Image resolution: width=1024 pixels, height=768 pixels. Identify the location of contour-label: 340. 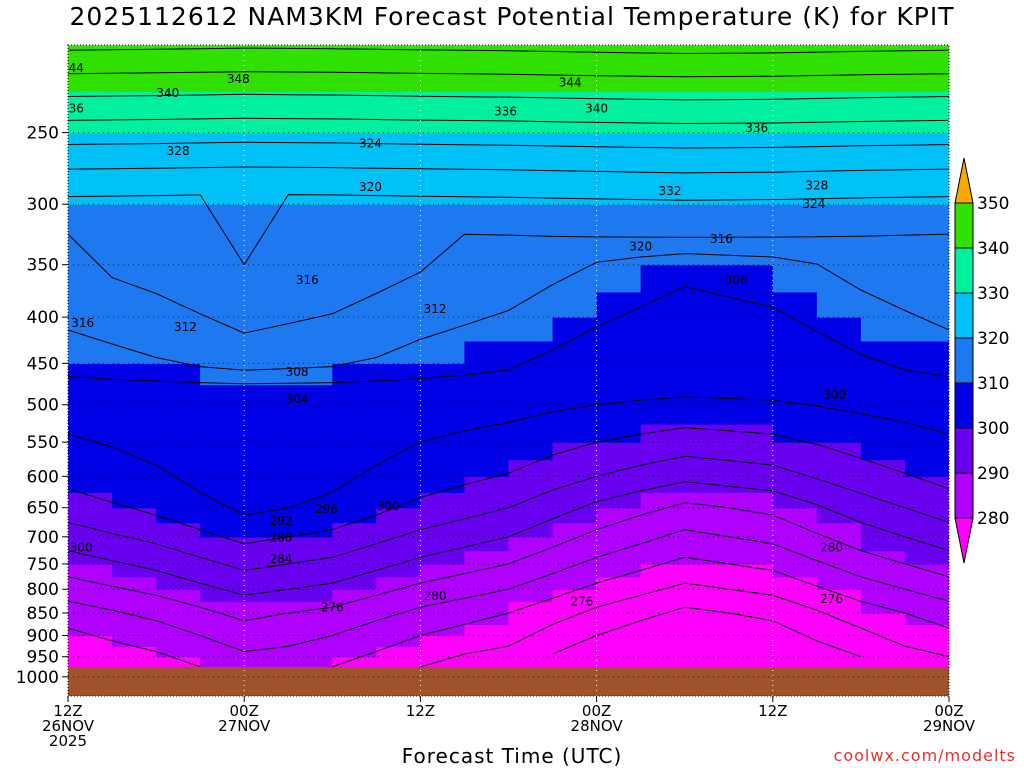
(596, 108).